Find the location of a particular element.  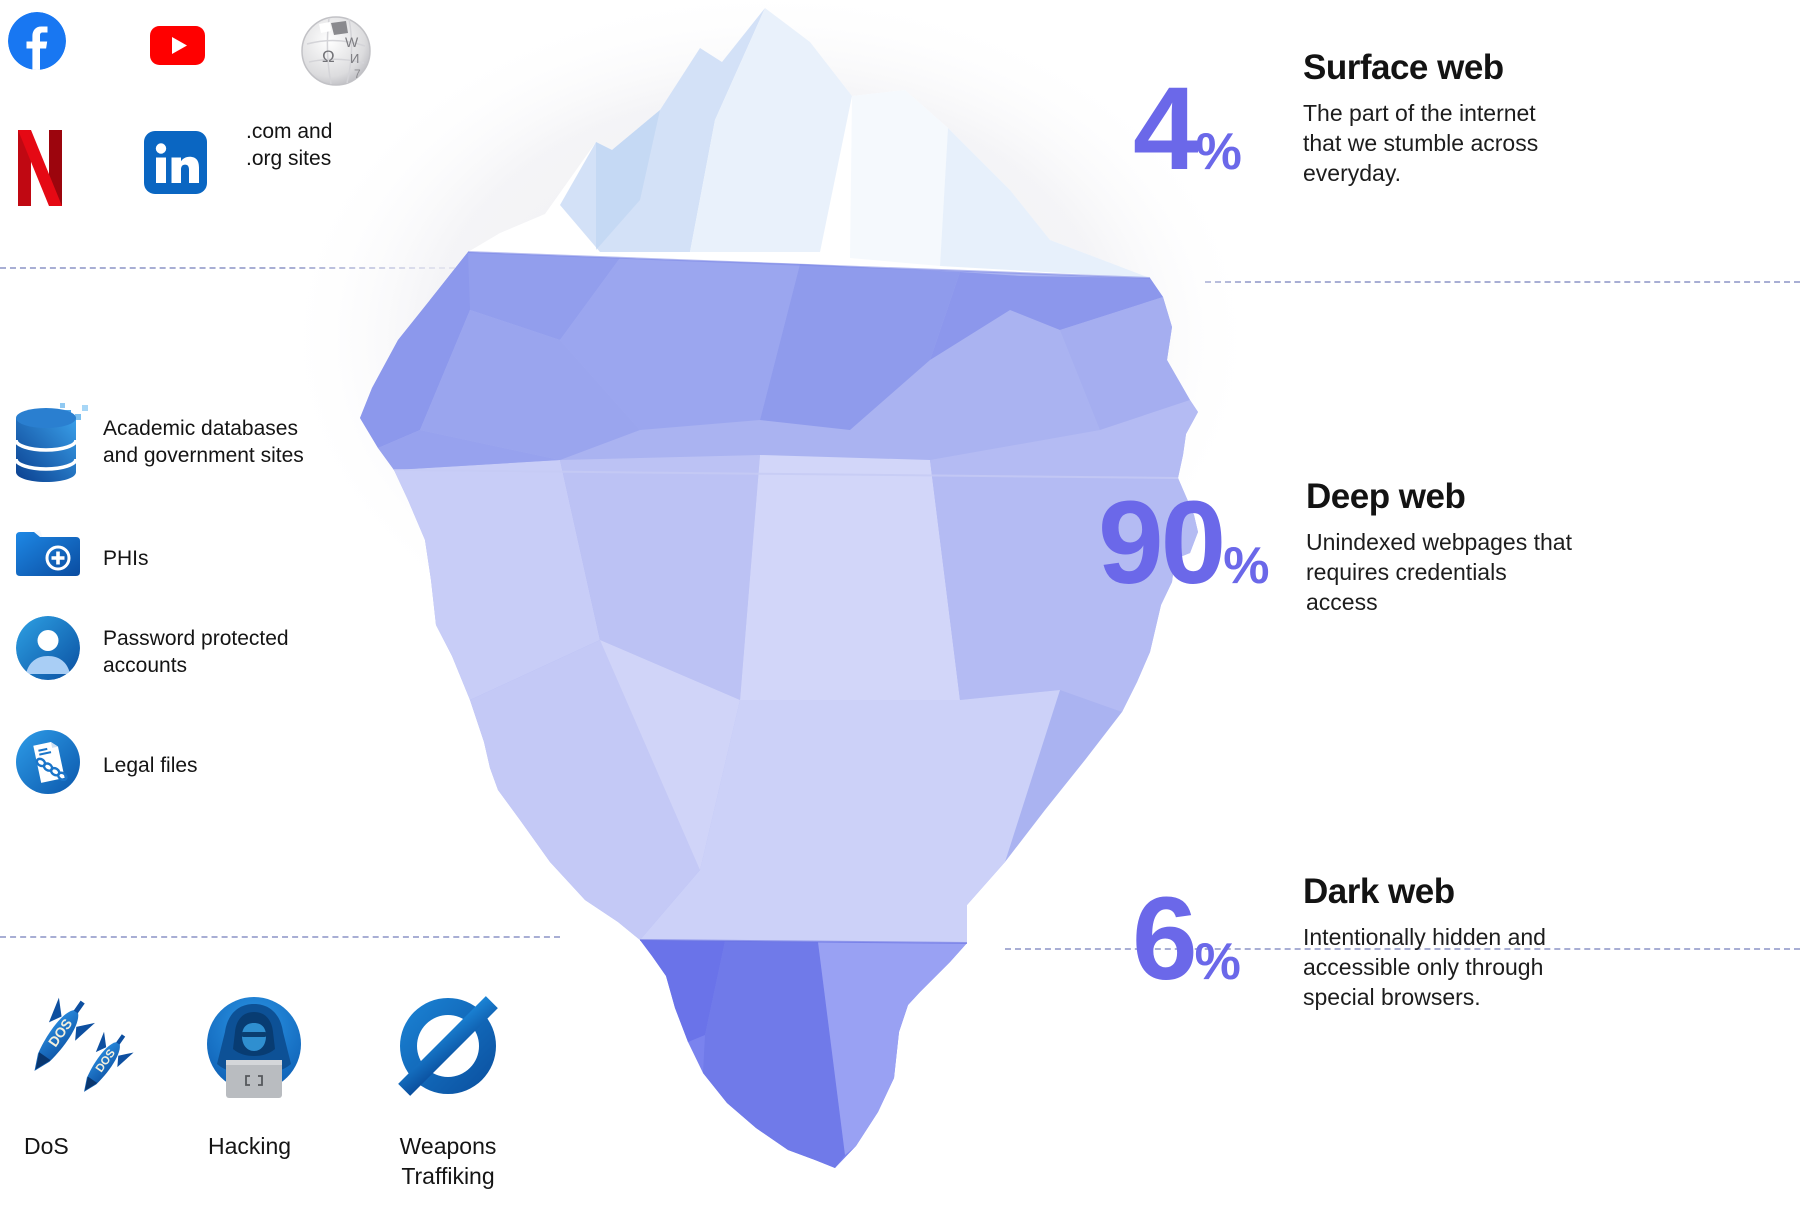

surface-percentage-value: 4 is located at coordinates (1166, 129).